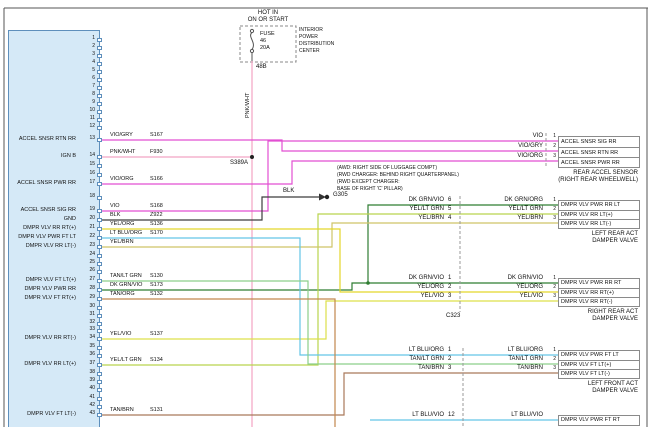 The width and height of the screenshot is (650, 427). What do you see at coordinates (126, 276) in the screenshot?
I see `wire-color-label: TAN/LT GRN` at bounding box center [126, 276].